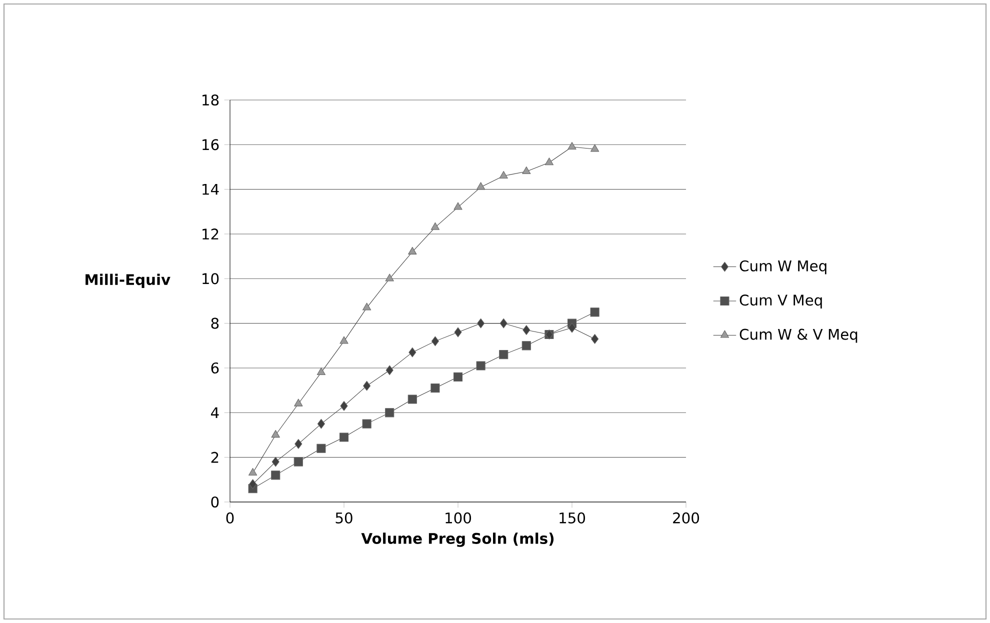 This screenshot has width=990, height=623. Describe the element at coordinates (781, 301) in the screenshot. I see `legend-label: Cum V Meq` at that location.